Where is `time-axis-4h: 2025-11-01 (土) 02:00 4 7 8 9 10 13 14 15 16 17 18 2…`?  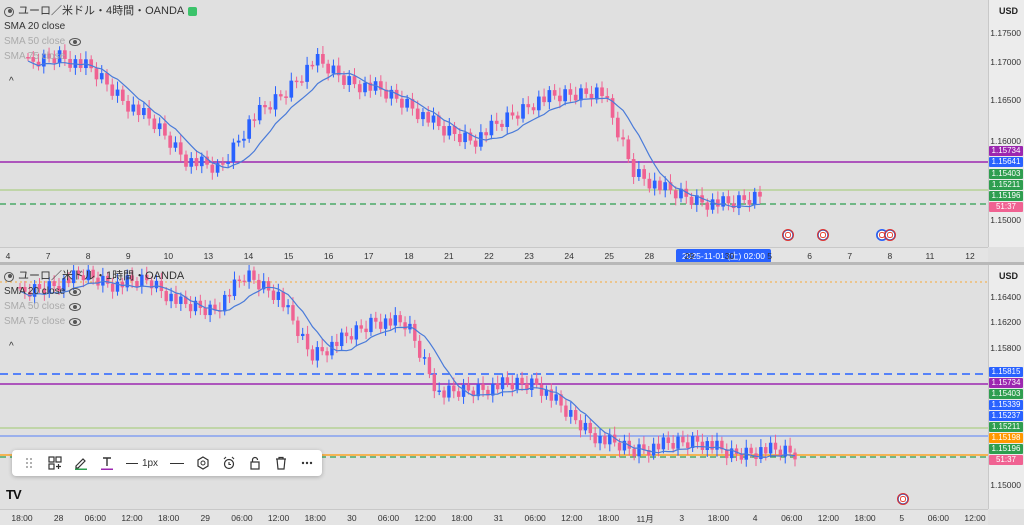
time-axis-4h: 2025-11-01 (土) 02:00 4 7 8 9 10 13 14 15 16 17 18 2… is located at coordinates (494, 255).